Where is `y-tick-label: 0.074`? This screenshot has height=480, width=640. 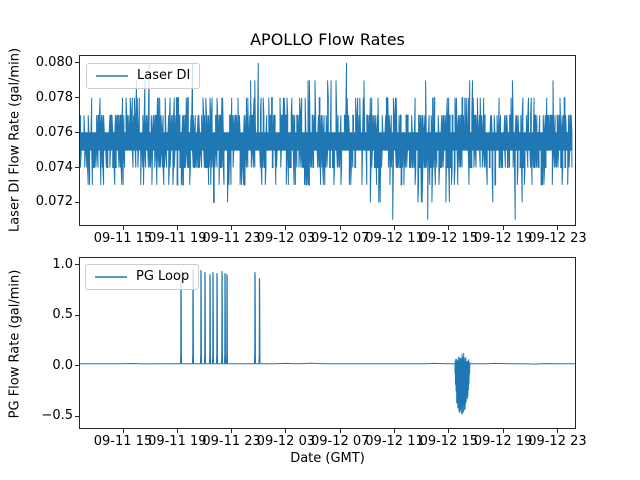 y-tick-label: 0.074 is located at coordinates (54, 167).